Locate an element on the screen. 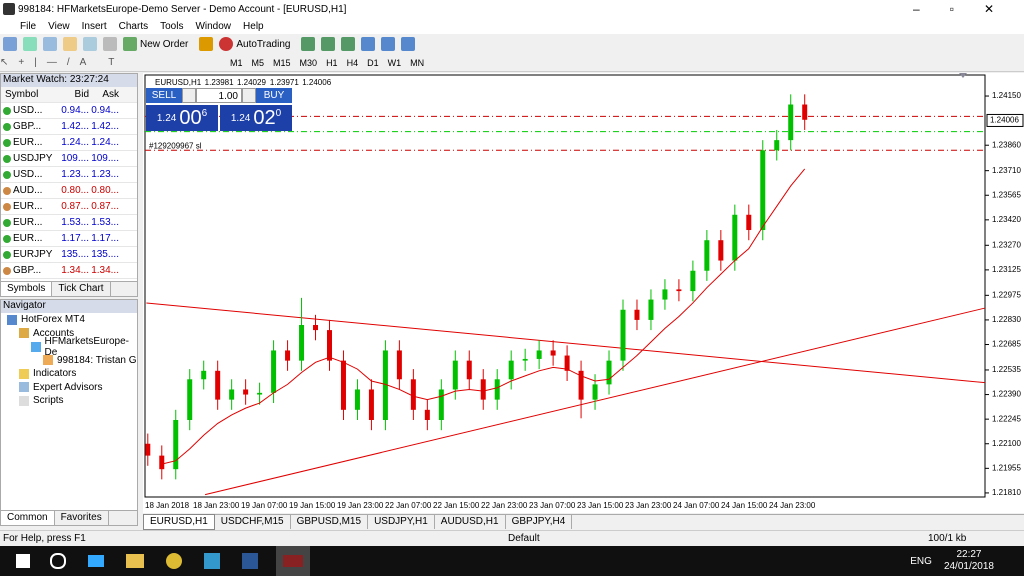 The height and width of the screenshot is (576, 1024). edge-icon is located at coordinates (96, 561).